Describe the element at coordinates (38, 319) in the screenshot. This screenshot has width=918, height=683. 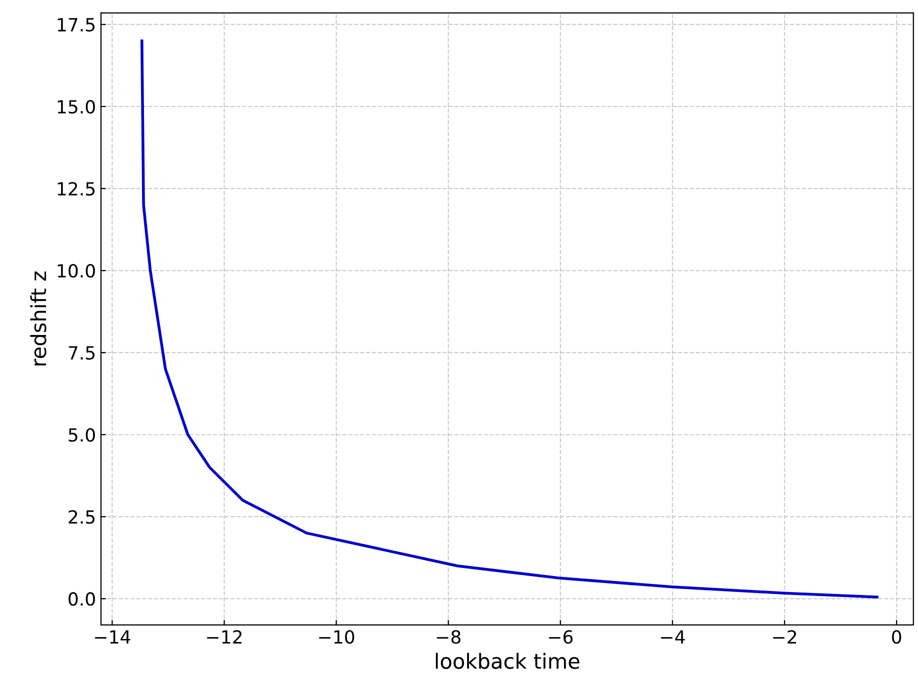
I see `y-axis-title: redshift z` at that location.